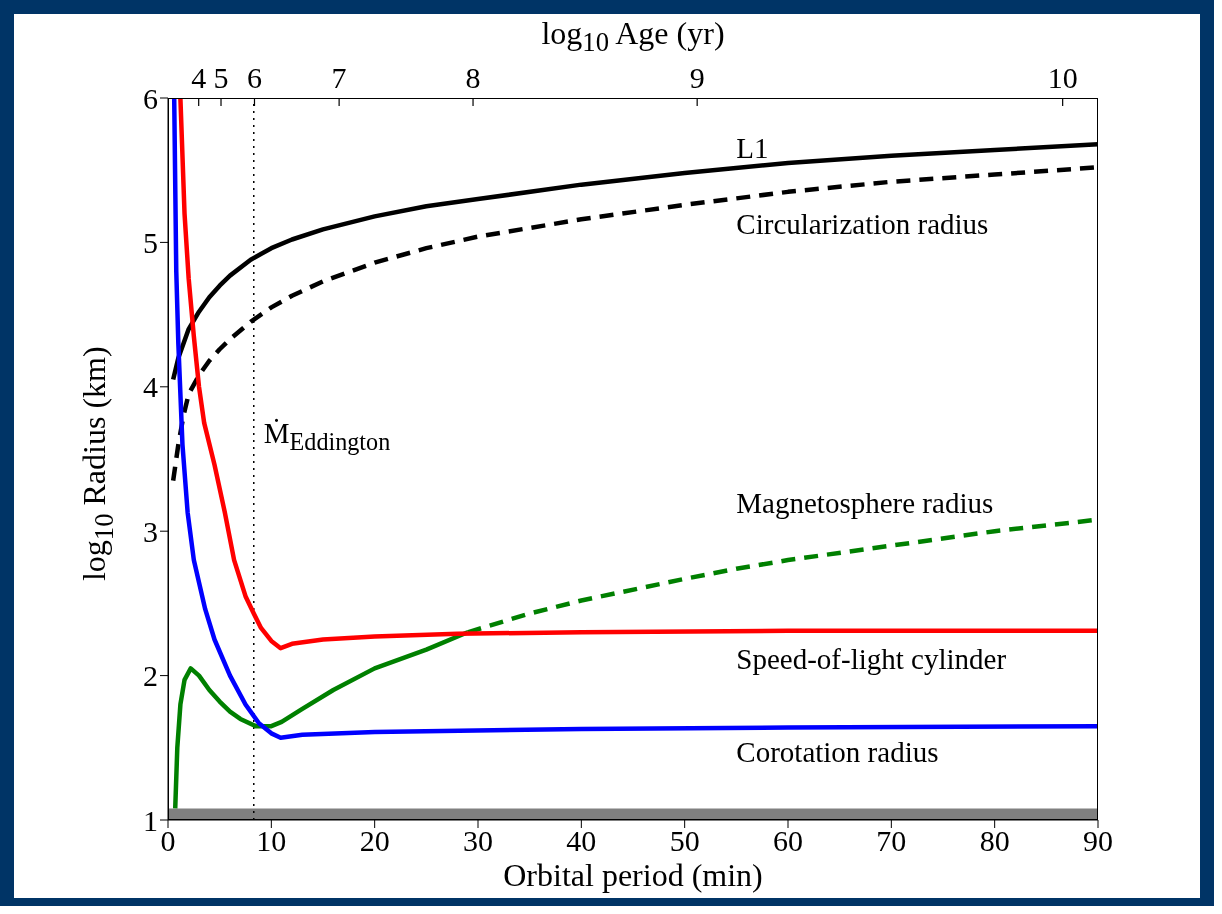  I want to click on text: 7, so click(339, 77).